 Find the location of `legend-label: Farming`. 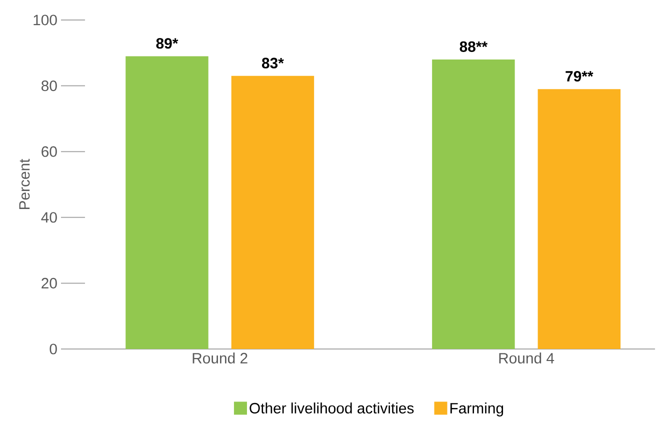

legend-label: Farming is located at coordinates (477, 409).